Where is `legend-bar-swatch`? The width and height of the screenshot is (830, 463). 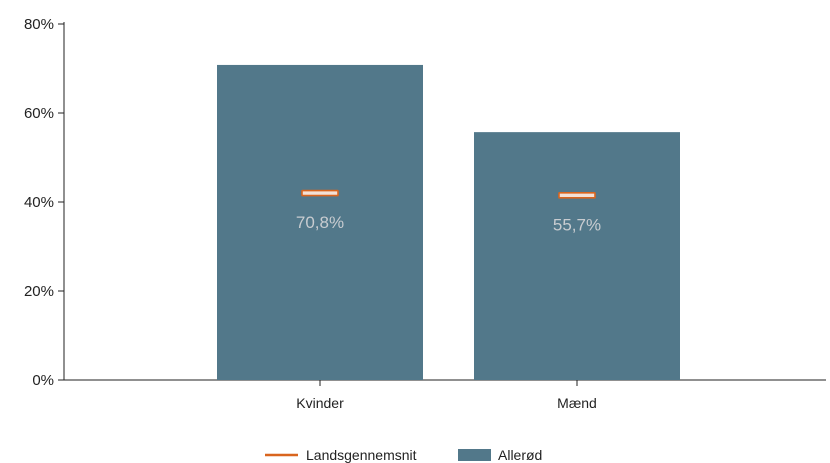
legend-bar-swatch is located at coordinates (474, 455).